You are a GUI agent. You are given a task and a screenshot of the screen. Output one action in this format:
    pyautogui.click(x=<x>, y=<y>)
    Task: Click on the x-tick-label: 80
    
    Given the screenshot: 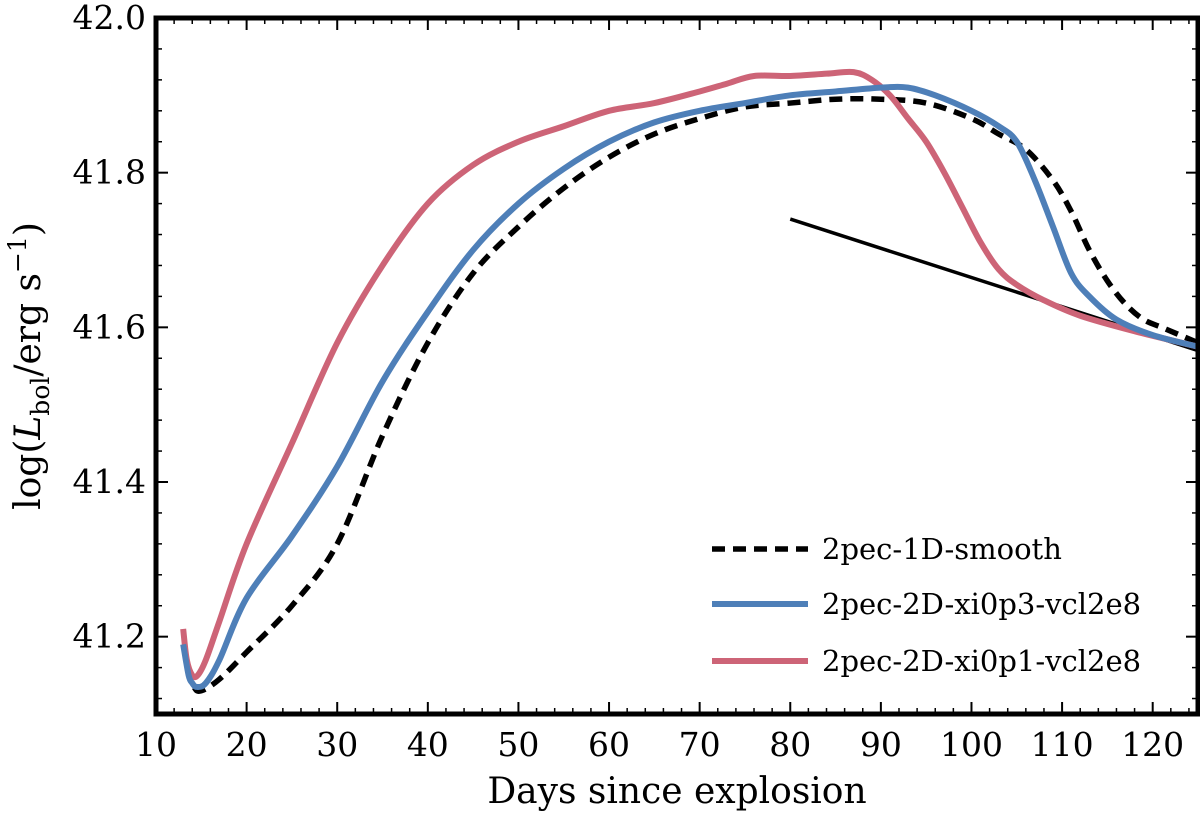 What is the action you would take?
    pyautogui.click(x=790, y=744)
    